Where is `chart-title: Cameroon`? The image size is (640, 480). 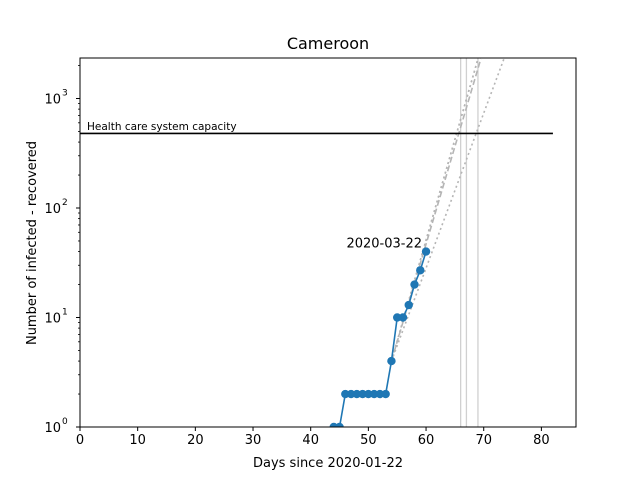
chart-title: Cameroon is located at coordinates (328, 43).